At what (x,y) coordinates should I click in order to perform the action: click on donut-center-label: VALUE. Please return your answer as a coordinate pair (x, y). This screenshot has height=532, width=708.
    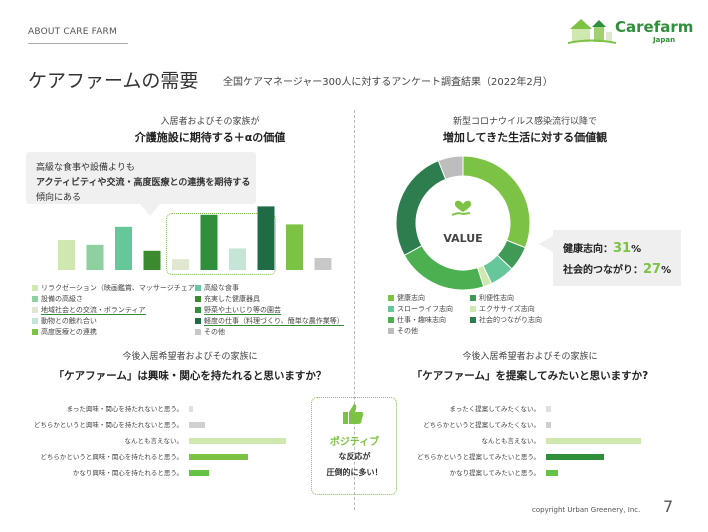
    Looking at the image, I should click on (463, 238).